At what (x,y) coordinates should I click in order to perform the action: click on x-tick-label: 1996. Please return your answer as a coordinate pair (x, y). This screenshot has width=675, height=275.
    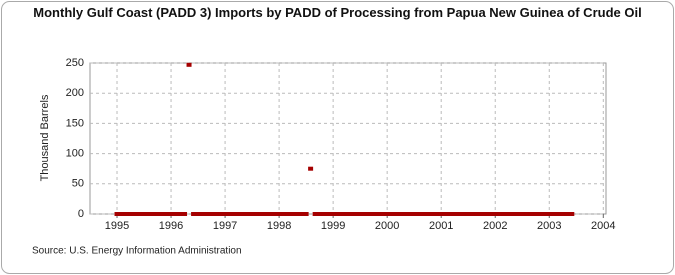
    Looking at the image, I should click on (171, 226).